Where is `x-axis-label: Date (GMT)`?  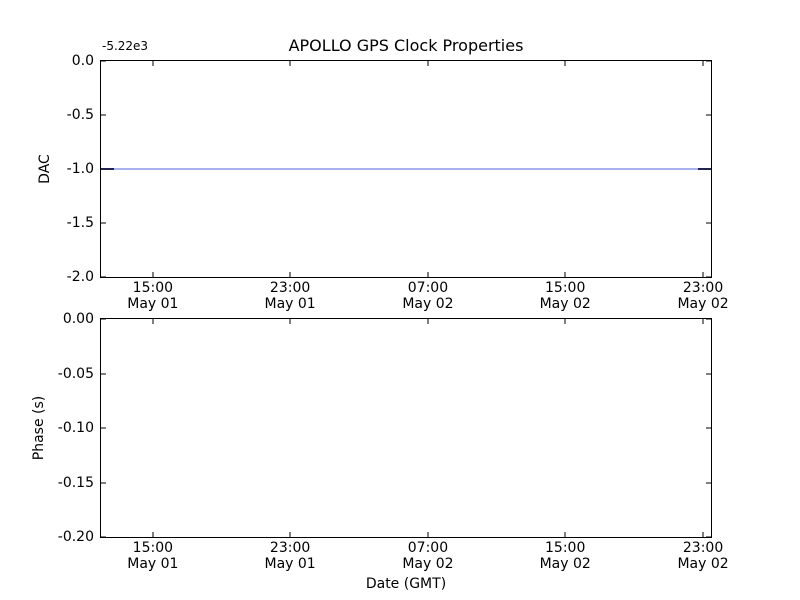 x-axis-label: Date (GMT) is located at coordinates (406, 584).